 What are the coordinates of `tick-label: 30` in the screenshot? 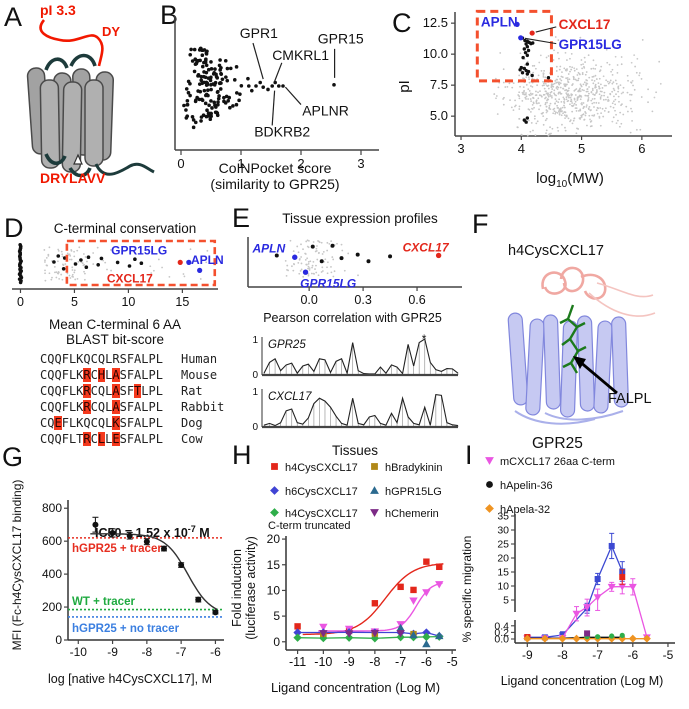 It's located at (503, 531).